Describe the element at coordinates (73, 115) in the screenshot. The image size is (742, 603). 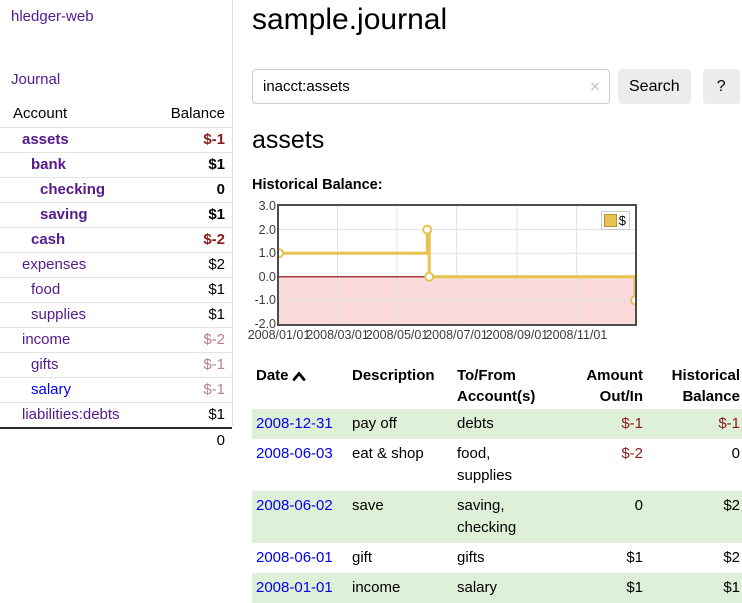
I see `accounts-header-account: Account` at that location.